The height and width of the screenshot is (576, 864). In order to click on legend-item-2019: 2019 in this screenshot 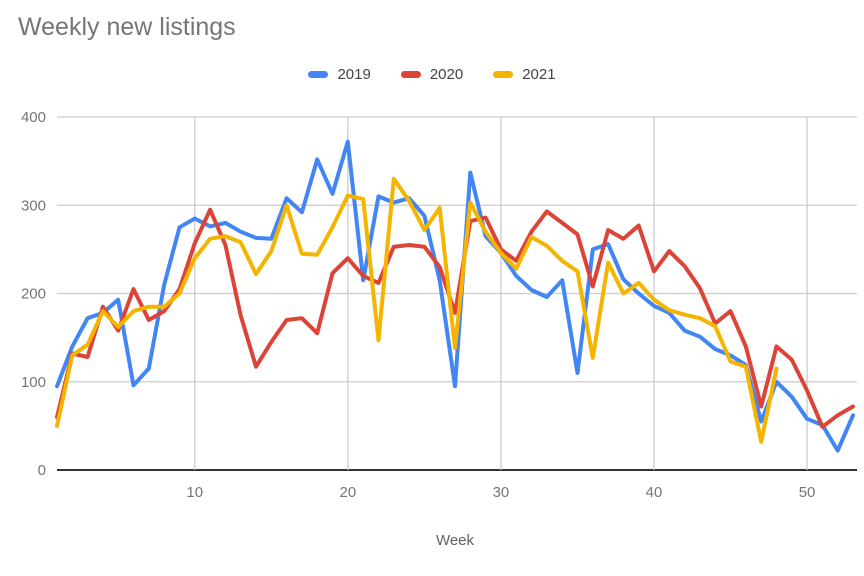, I will do `click(339, 74)`.